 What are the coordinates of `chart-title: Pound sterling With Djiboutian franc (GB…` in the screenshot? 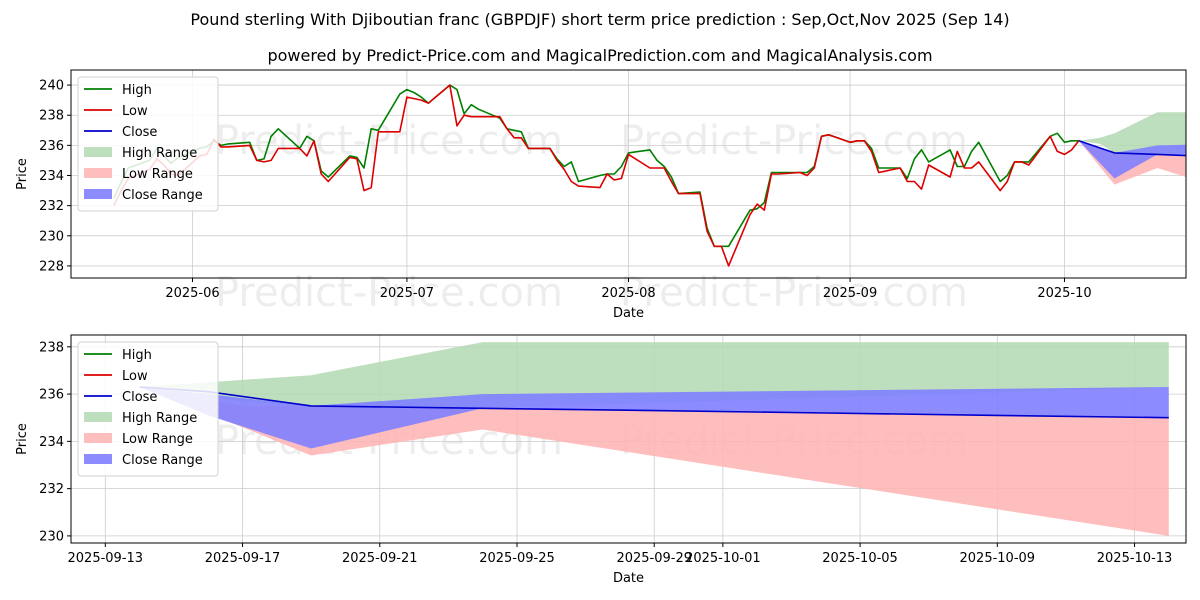 It's located at (600, 19).